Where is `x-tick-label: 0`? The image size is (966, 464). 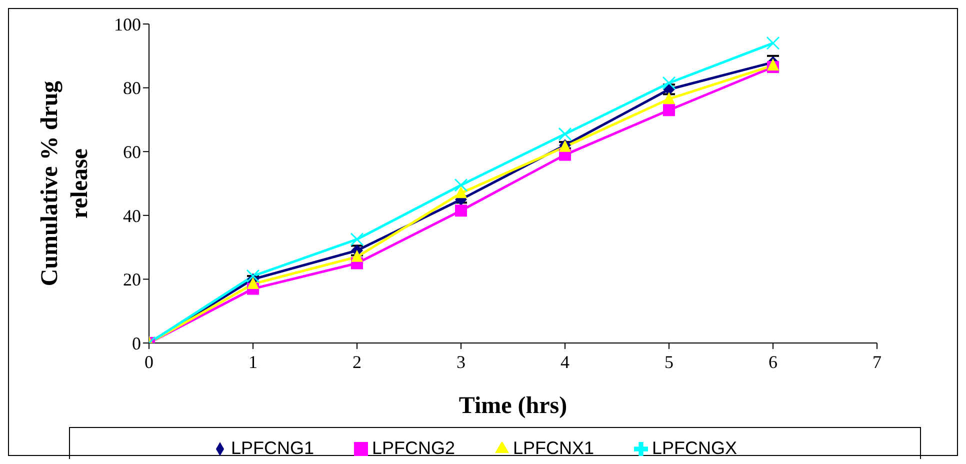 x-tick-label: 0 is located at coordinates (149, 362).